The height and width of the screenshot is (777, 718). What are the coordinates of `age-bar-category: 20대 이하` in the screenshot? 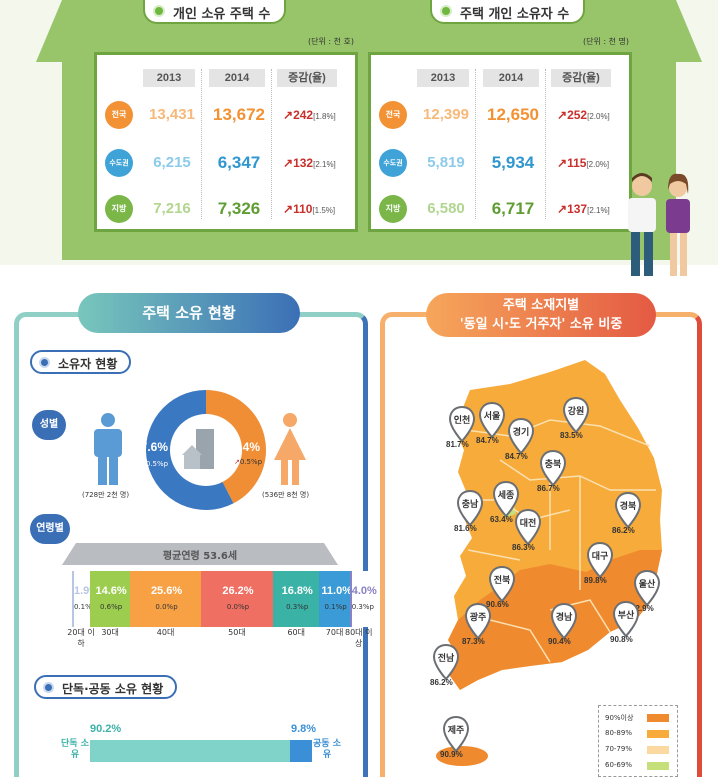 It's located at (81, 638).